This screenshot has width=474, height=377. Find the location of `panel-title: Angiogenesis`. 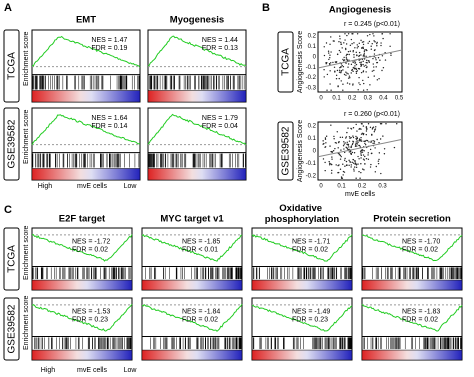

panel-title: Angiogenesis is located at coordinates (360, 10).